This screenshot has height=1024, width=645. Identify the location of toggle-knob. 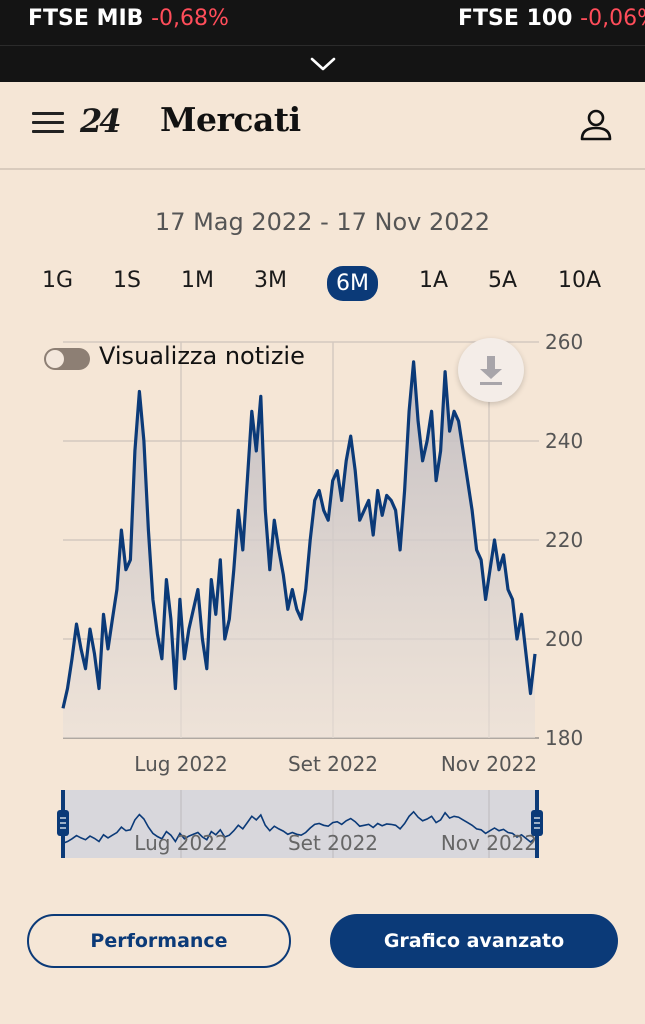
(55, 359).